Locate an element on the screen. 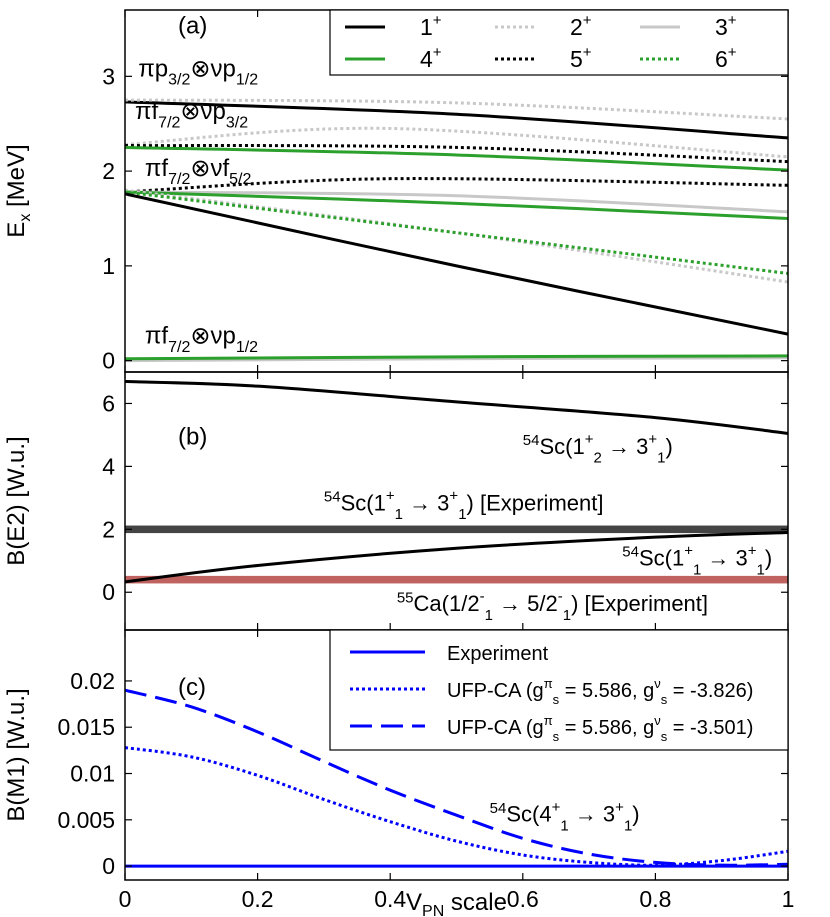 Image resolution: width=830 pixels, height=917 pixels. legend-label-4: 4+ is located at coordinates (431, 58).